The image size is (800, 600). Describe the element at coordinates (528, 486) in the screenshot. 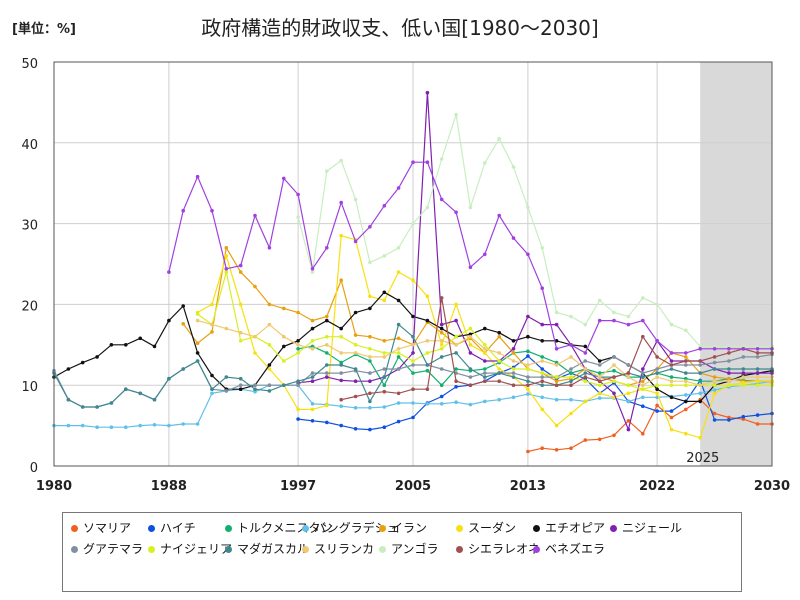

I see `x-tick-label: 2013` at that location.